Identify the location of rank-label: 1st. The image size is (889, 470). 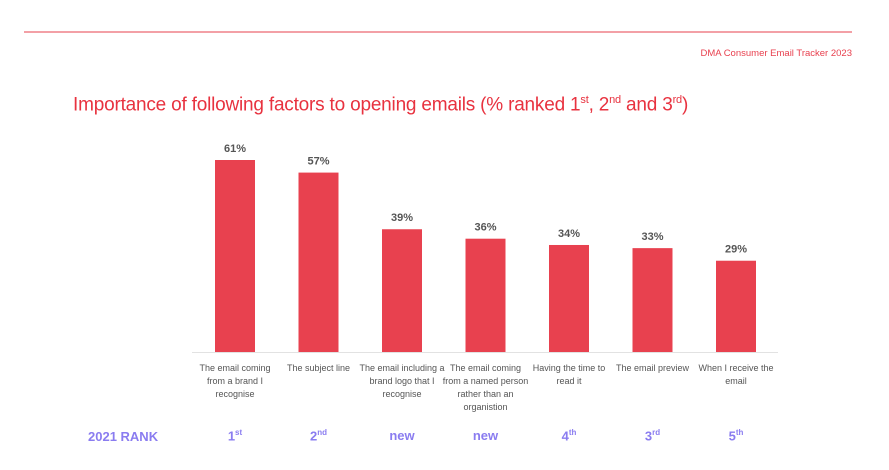
(235, 436).